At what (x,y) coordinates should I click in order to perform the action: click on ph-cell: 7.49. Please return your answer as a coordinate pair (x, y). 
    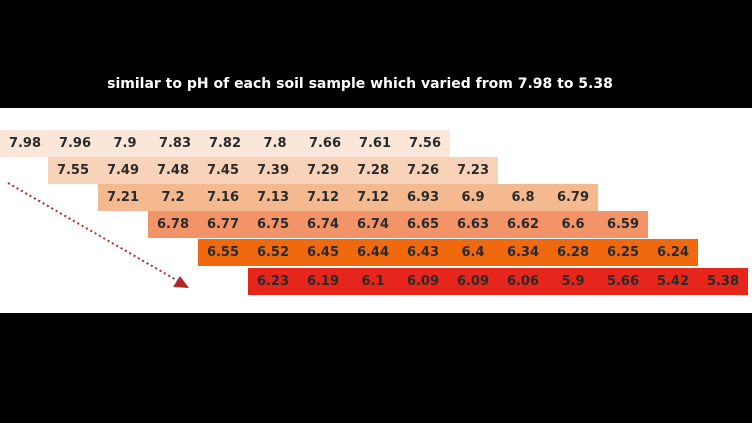
    Looking at the image, I should click on (123, 170).